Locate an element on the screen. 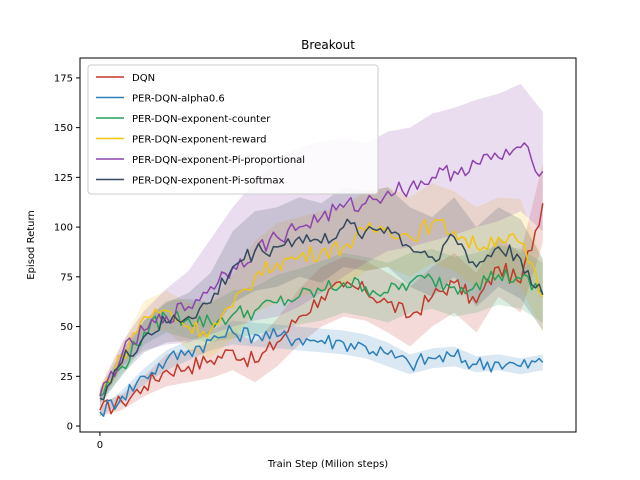 The height and width of the screenshot is (480, 640). y-tick-label-75: 75 is located at coordinates (66, 277).